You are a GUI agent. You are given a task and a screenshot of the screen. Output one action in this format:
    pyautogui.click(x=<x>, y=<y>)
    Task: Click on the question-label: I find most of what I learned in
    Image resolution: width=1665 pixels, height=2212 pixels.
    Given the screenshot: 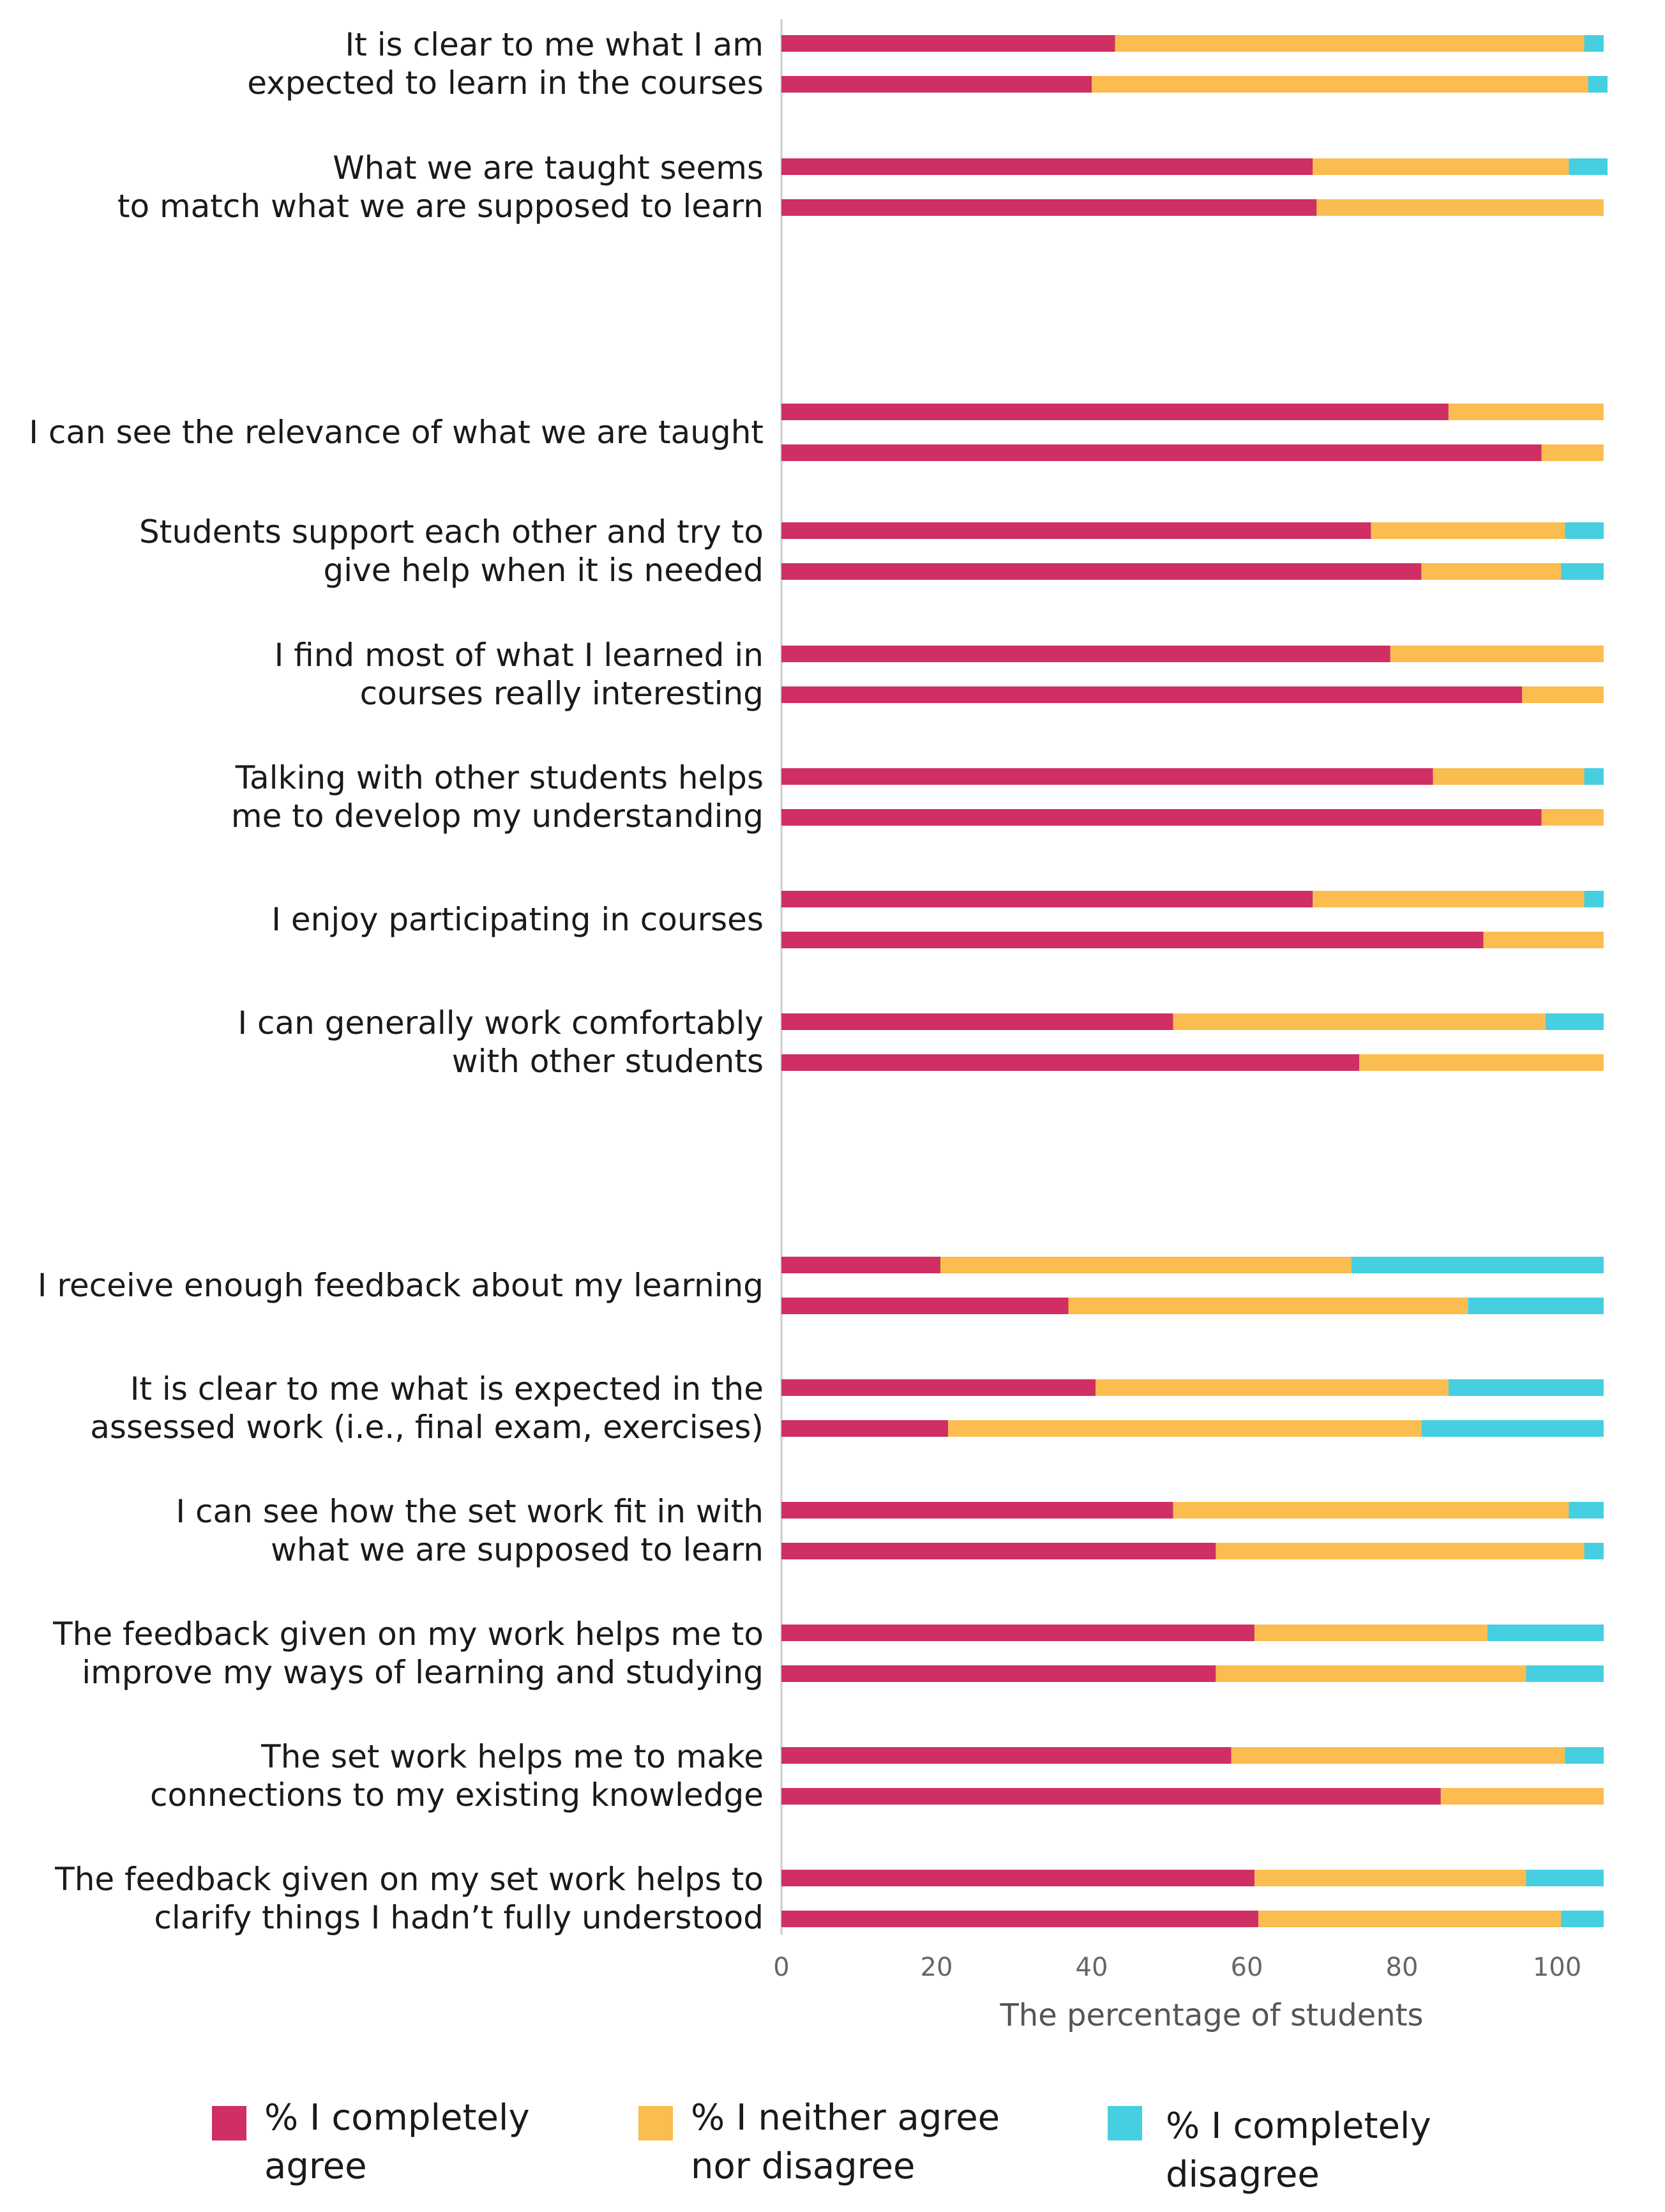 What is the action you would take?
    pyautogui.click(x=519, y=655)
    